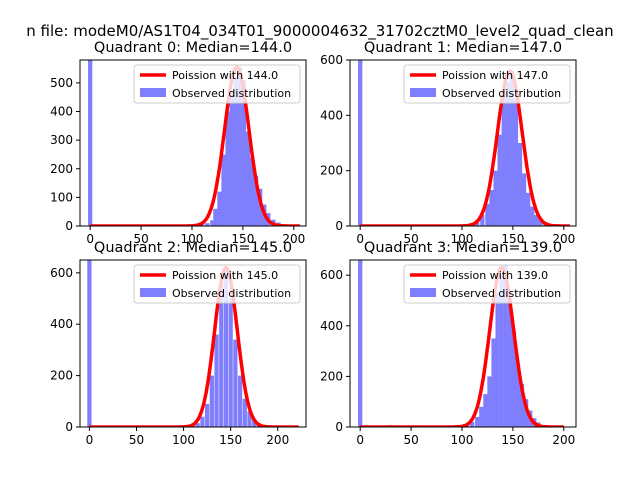 This screenshot has width=640, height=480. Describe the element at coordinates (463, 248) in the screenshot. I see `subplot-title: Quadrant 3: Median=139.0` at that location.